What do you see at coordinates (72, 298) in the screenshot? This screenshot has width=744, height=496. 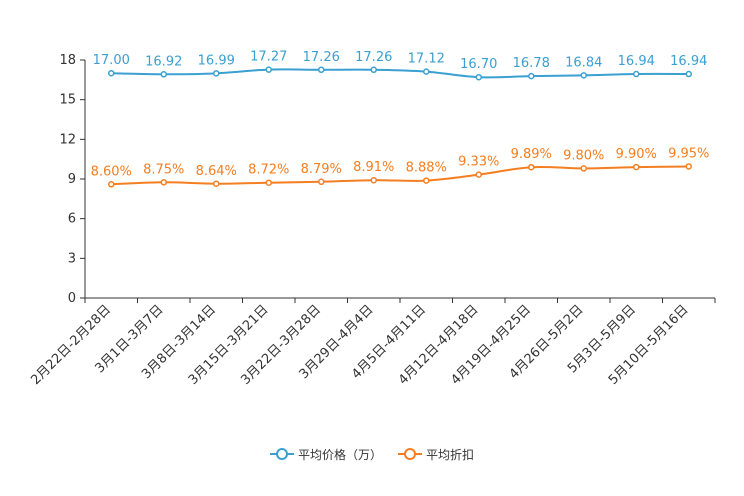 I see `y-tick-label: 0` at bounding box center [72, 298].